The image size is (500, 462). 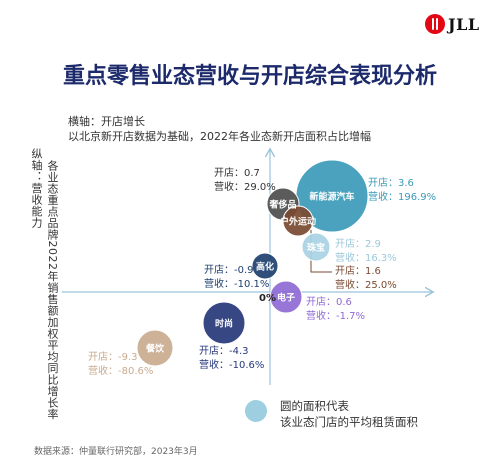 I want to click on bubble-label-户外运动: 户外运动, so click(x=298, y=222).